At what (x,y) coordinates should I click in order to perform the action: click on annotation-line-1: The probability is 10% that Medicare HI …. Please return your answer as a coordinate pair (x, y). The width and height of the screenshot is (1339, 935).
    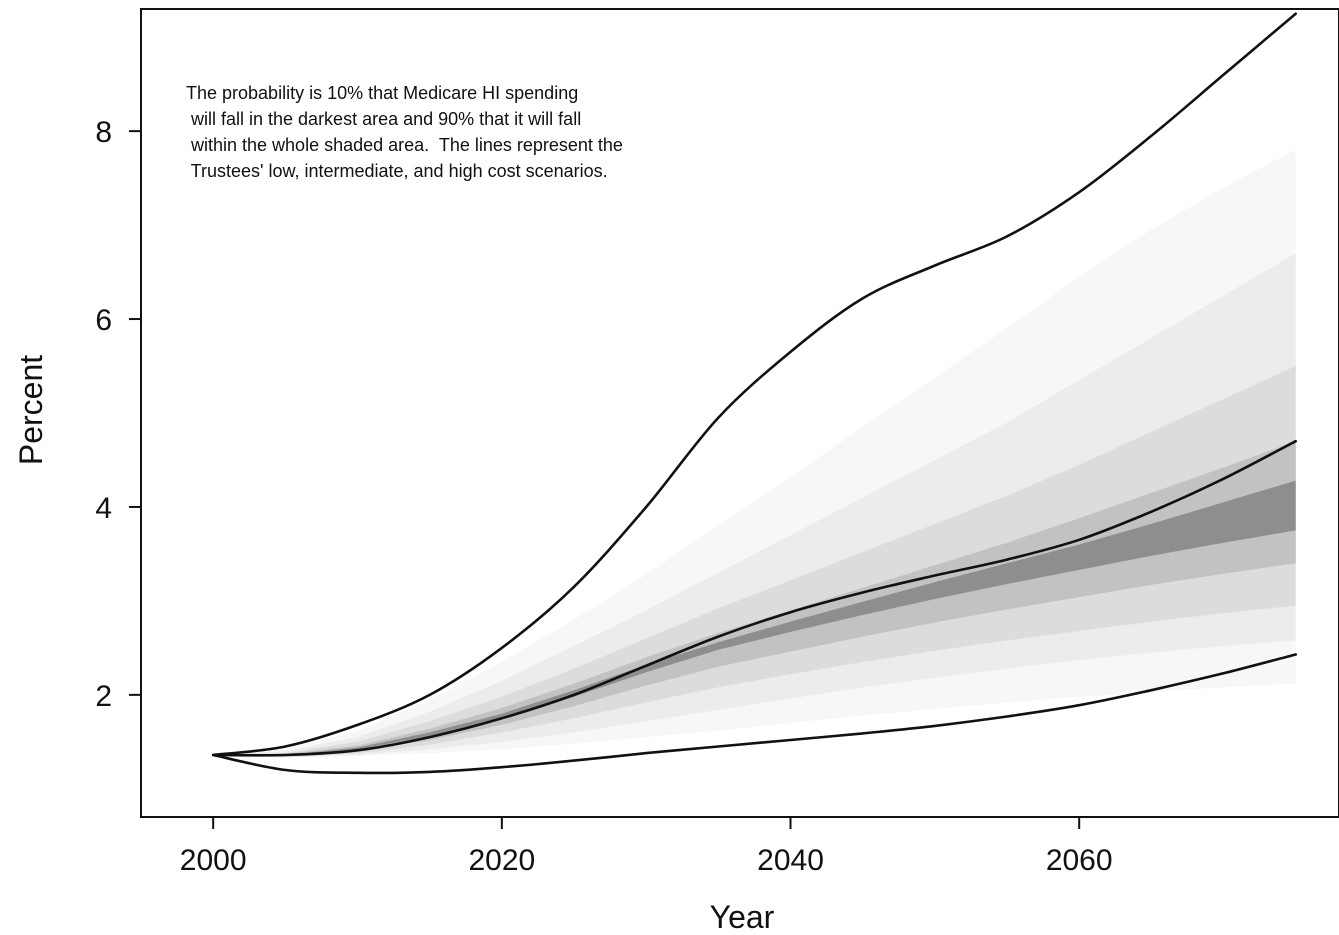
    Looking at the image, I should click on (382, 93).